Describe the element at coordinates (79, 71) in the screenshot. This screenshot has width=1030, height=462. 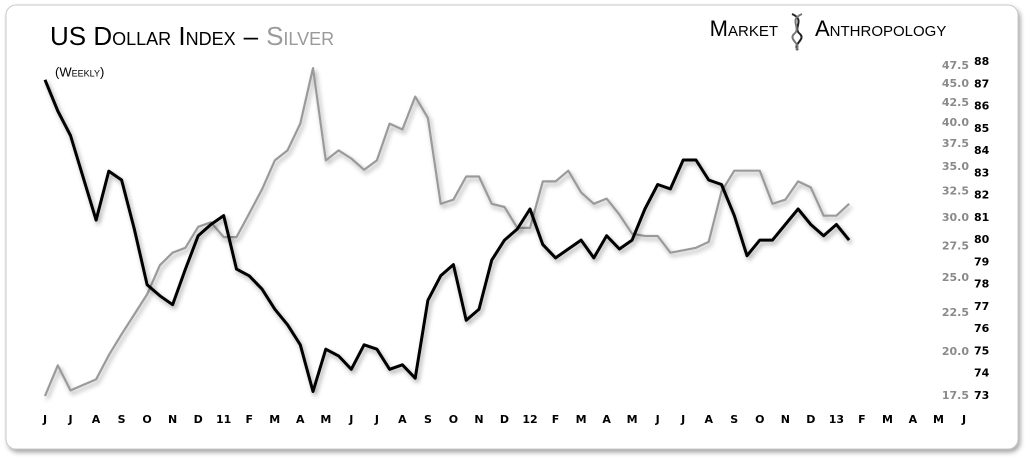
I see `subtitle: (Weekly)` at that location.